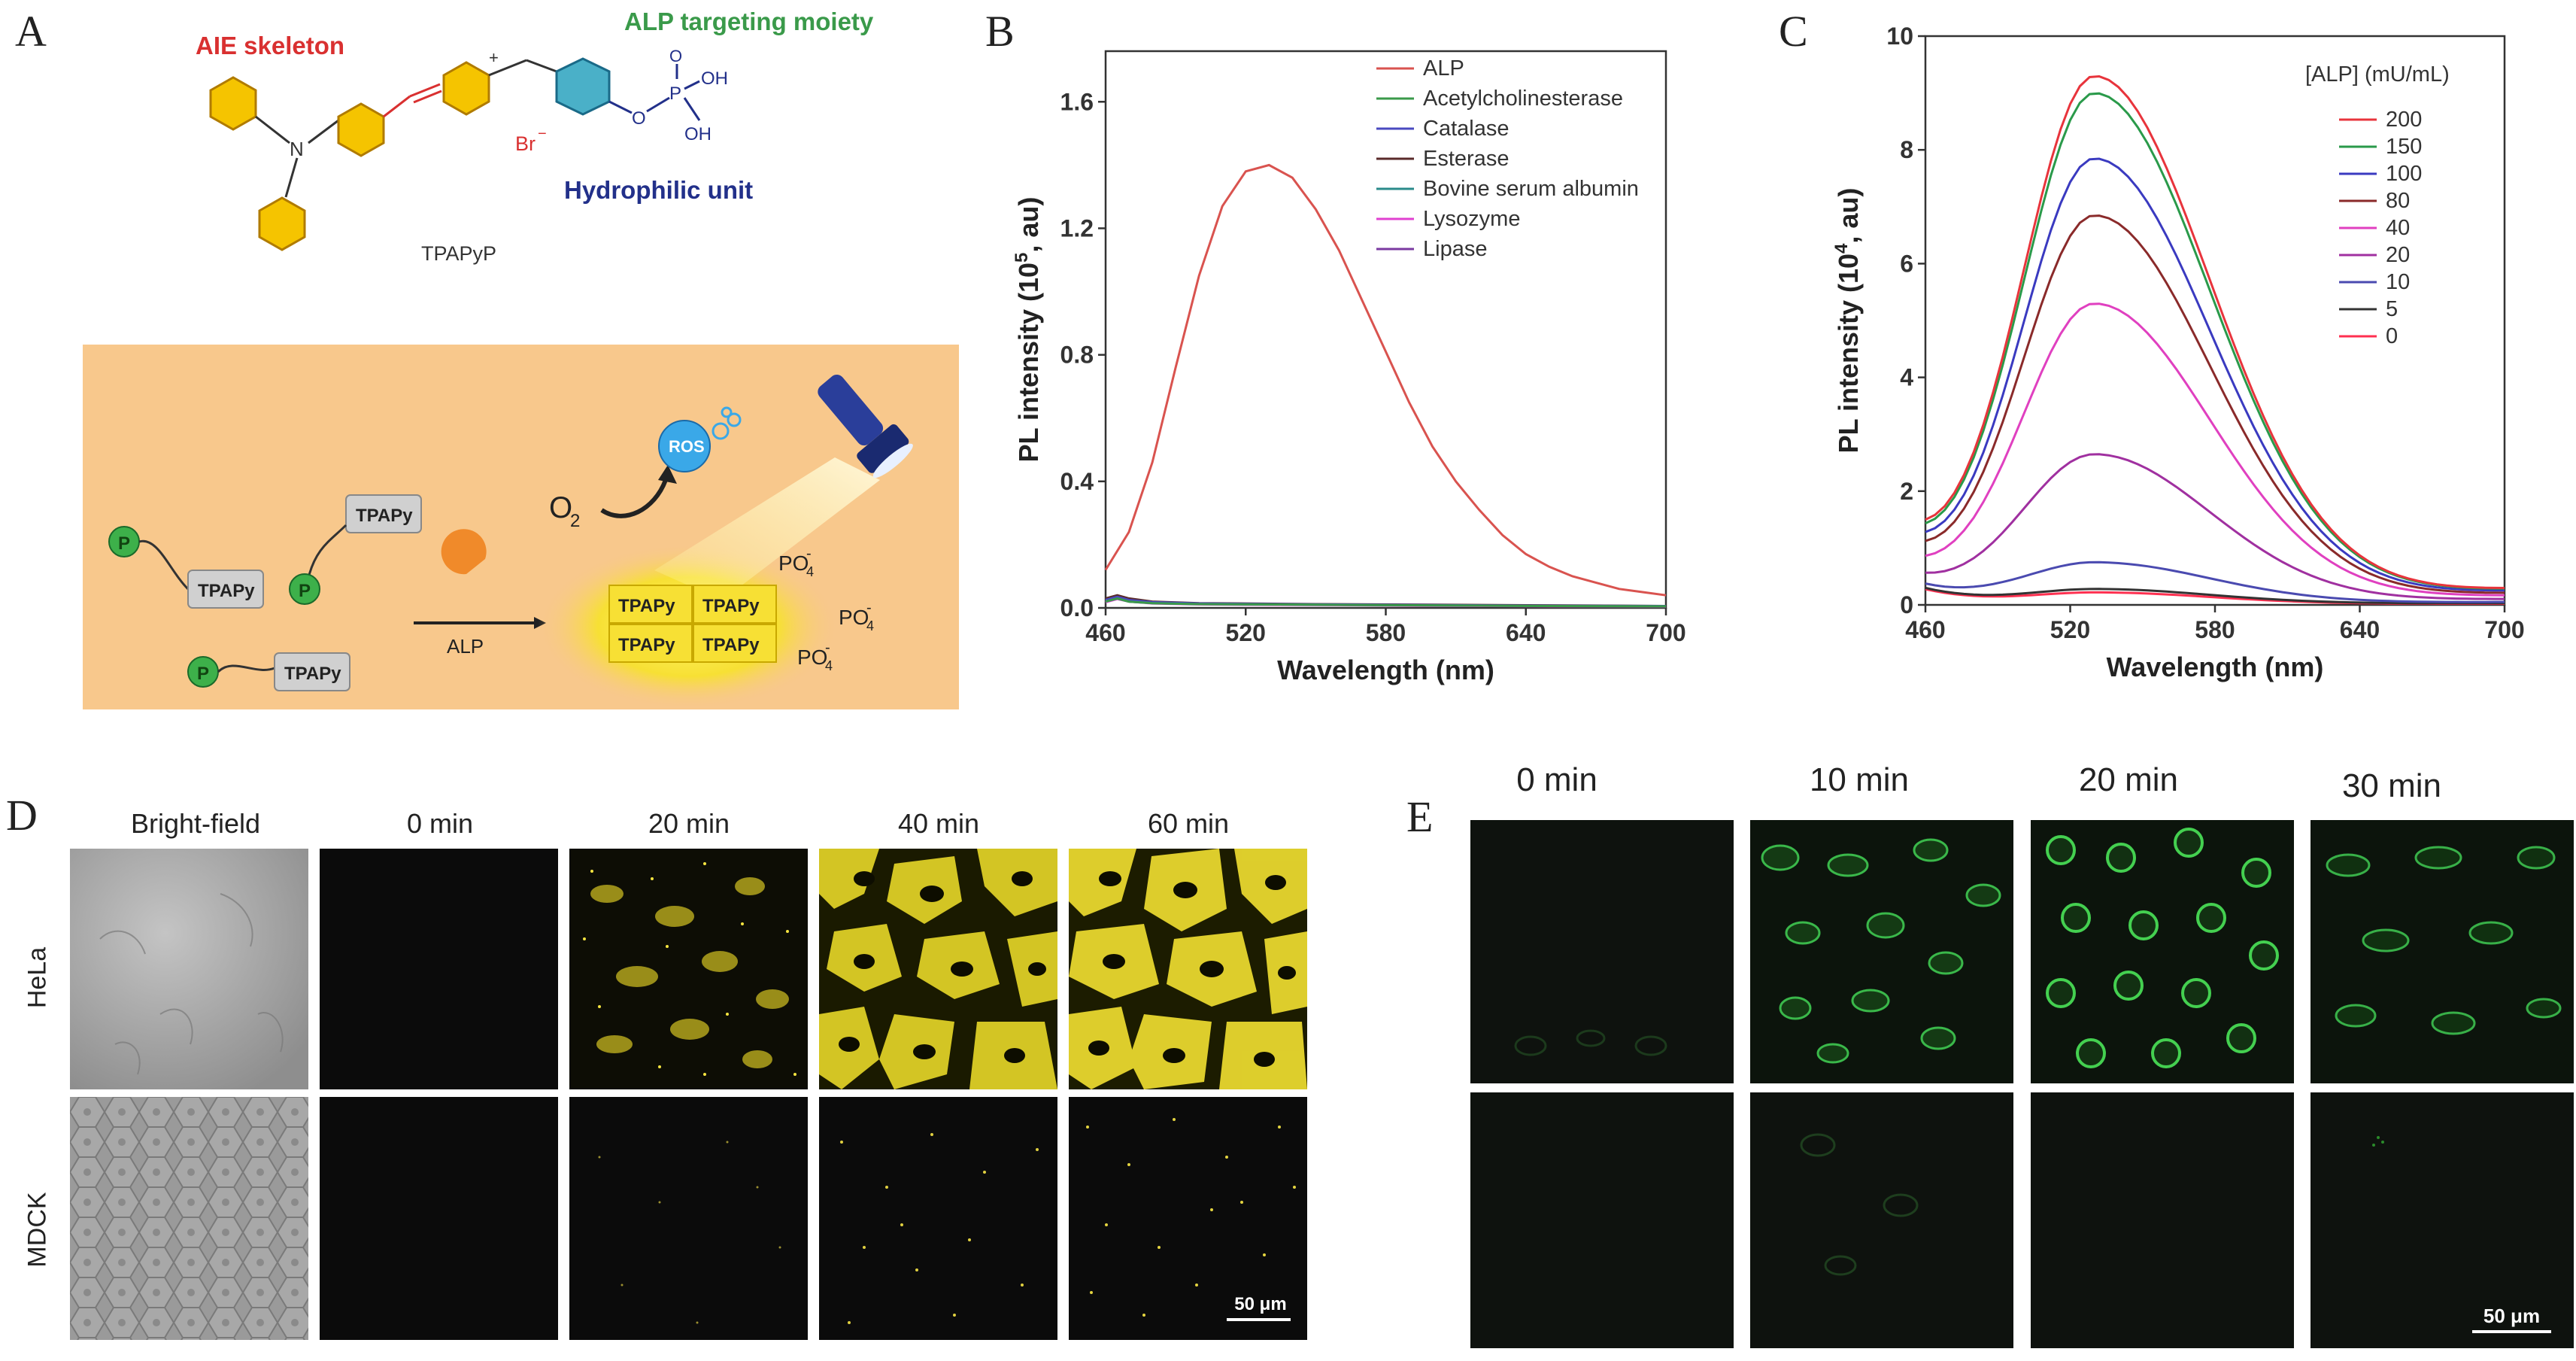  What do you see at coordinates (675, 56) in the screenshot?
I see `svg-text: O` at bounding box center [675, 56].